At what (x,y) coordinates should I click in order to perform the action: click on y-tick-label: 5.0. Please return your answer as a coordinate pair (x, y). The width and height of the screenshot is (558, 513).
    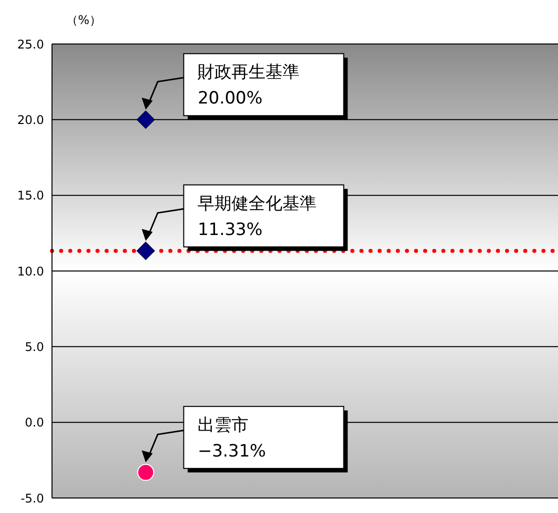
    Looking at the image, I should click on (34, 347).